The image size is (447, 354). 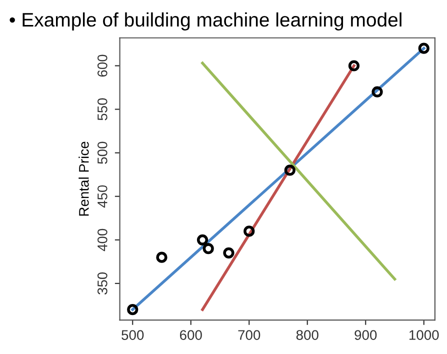 What do you see at coordinates (424, 335) in the screenshot?
I see `x-tick-label: 1000` at bounding box center [424, 335].